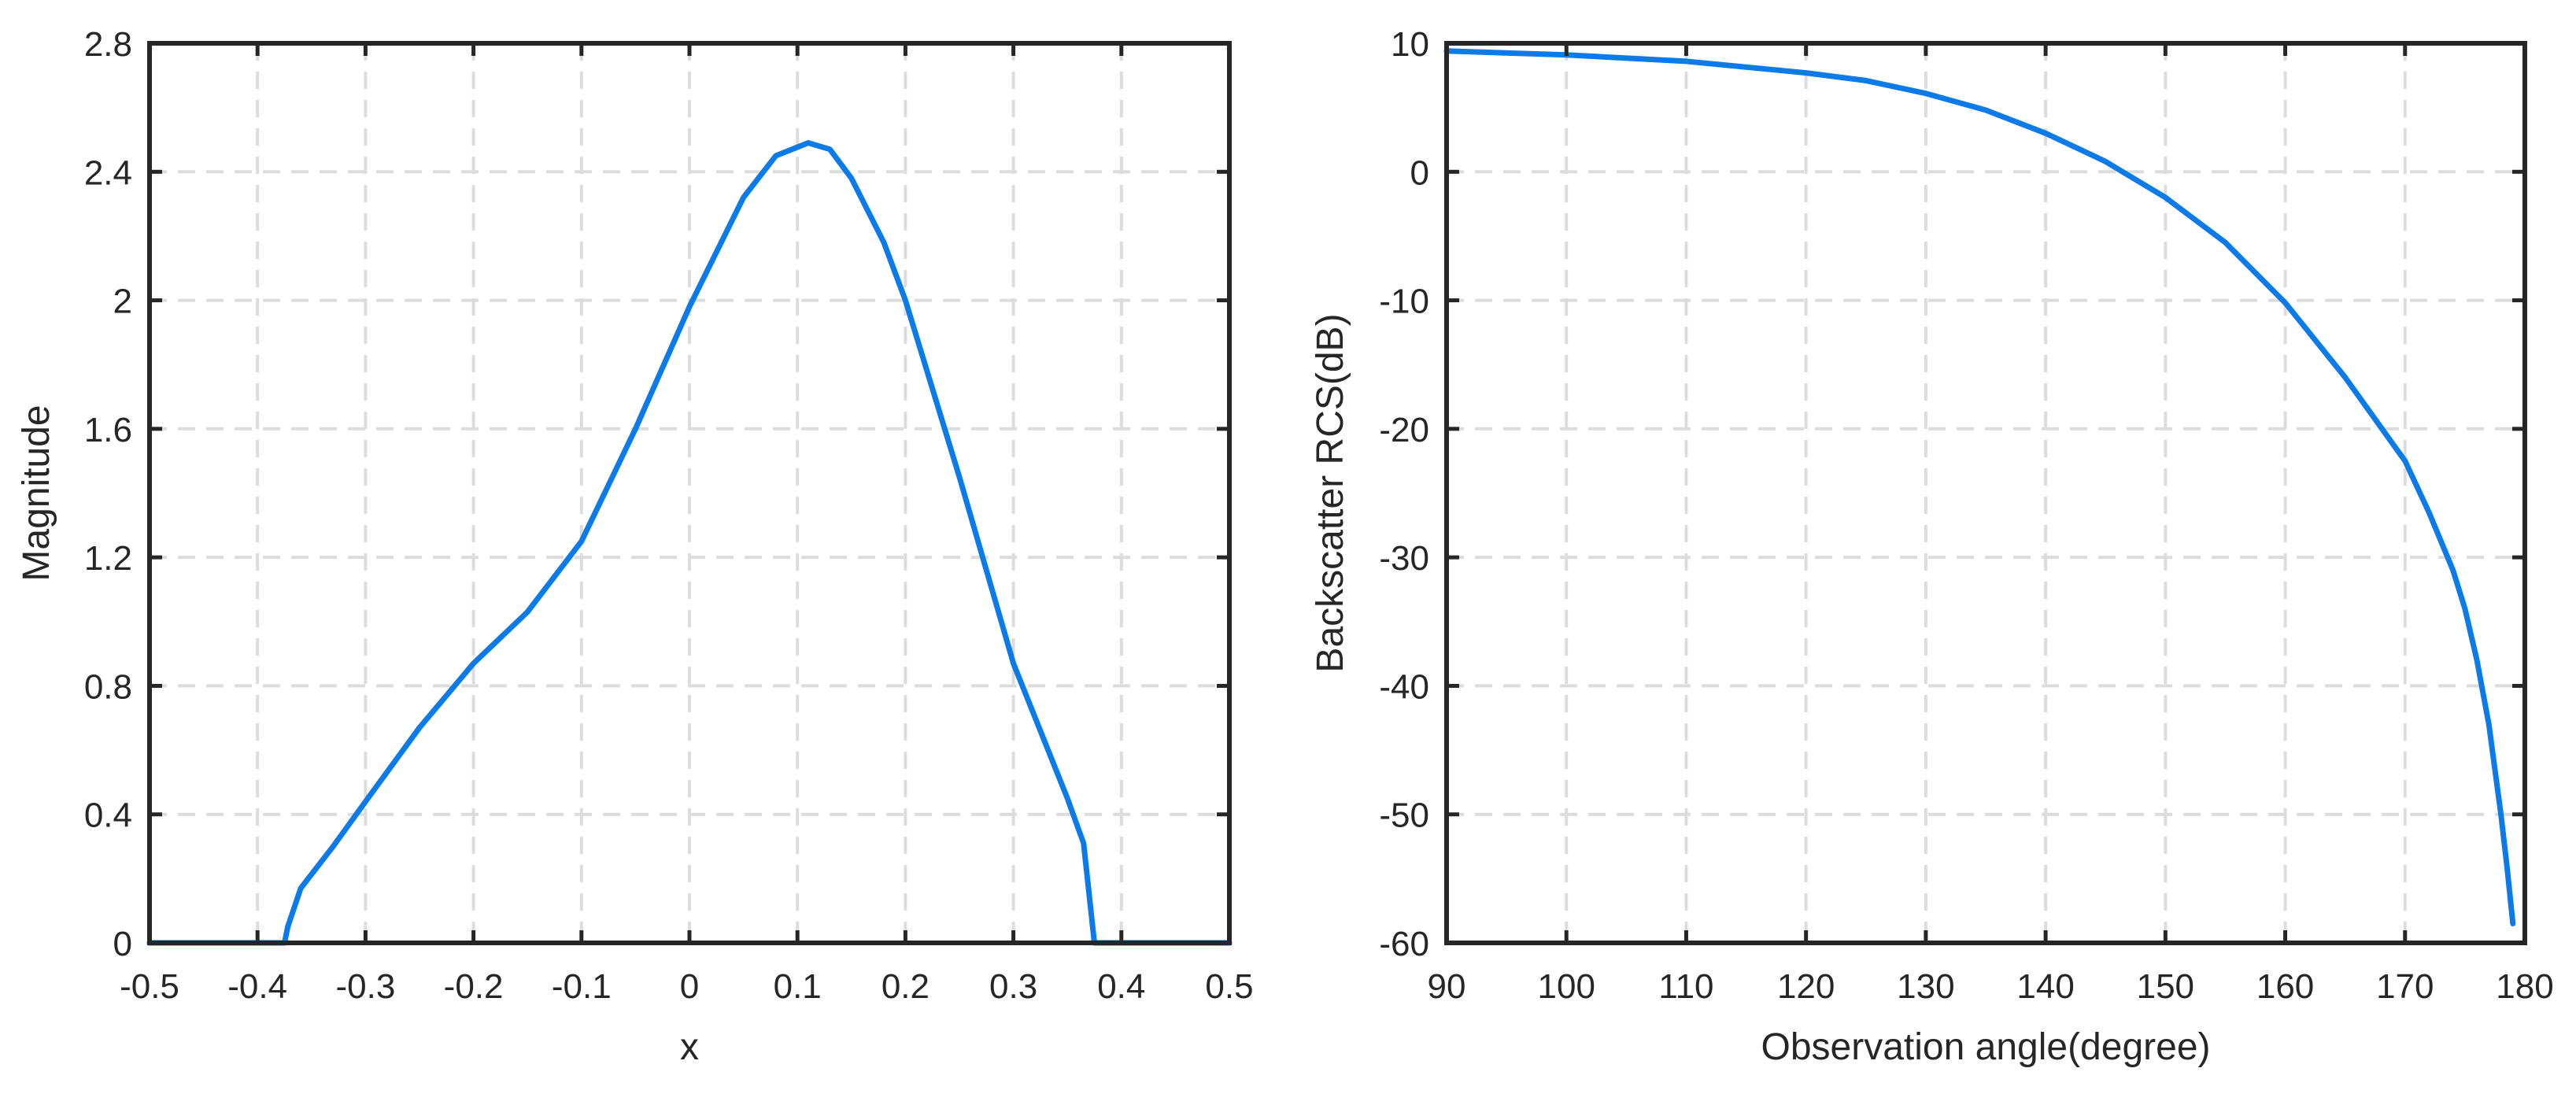  Describe the element at coordinates (1404, 302) in the screenshot. I see `chart-2-y-tick-label: -10` at that location.